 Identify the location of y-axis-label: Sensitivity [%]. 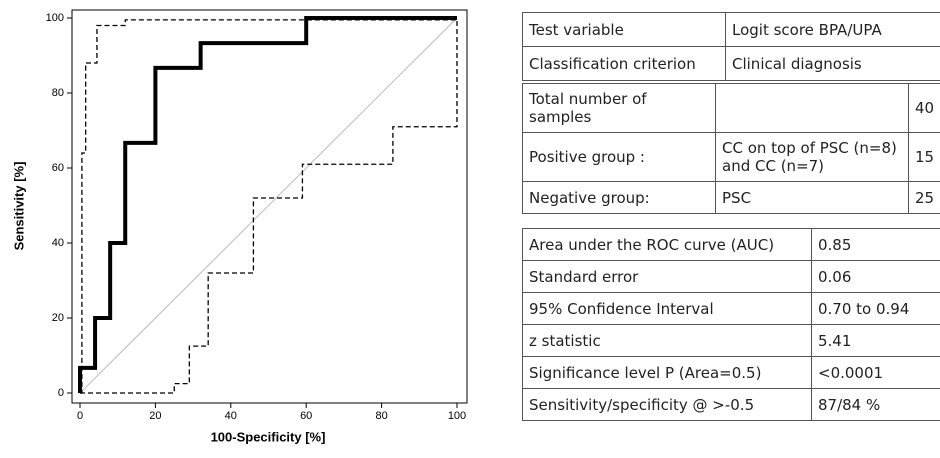
(18, 206).